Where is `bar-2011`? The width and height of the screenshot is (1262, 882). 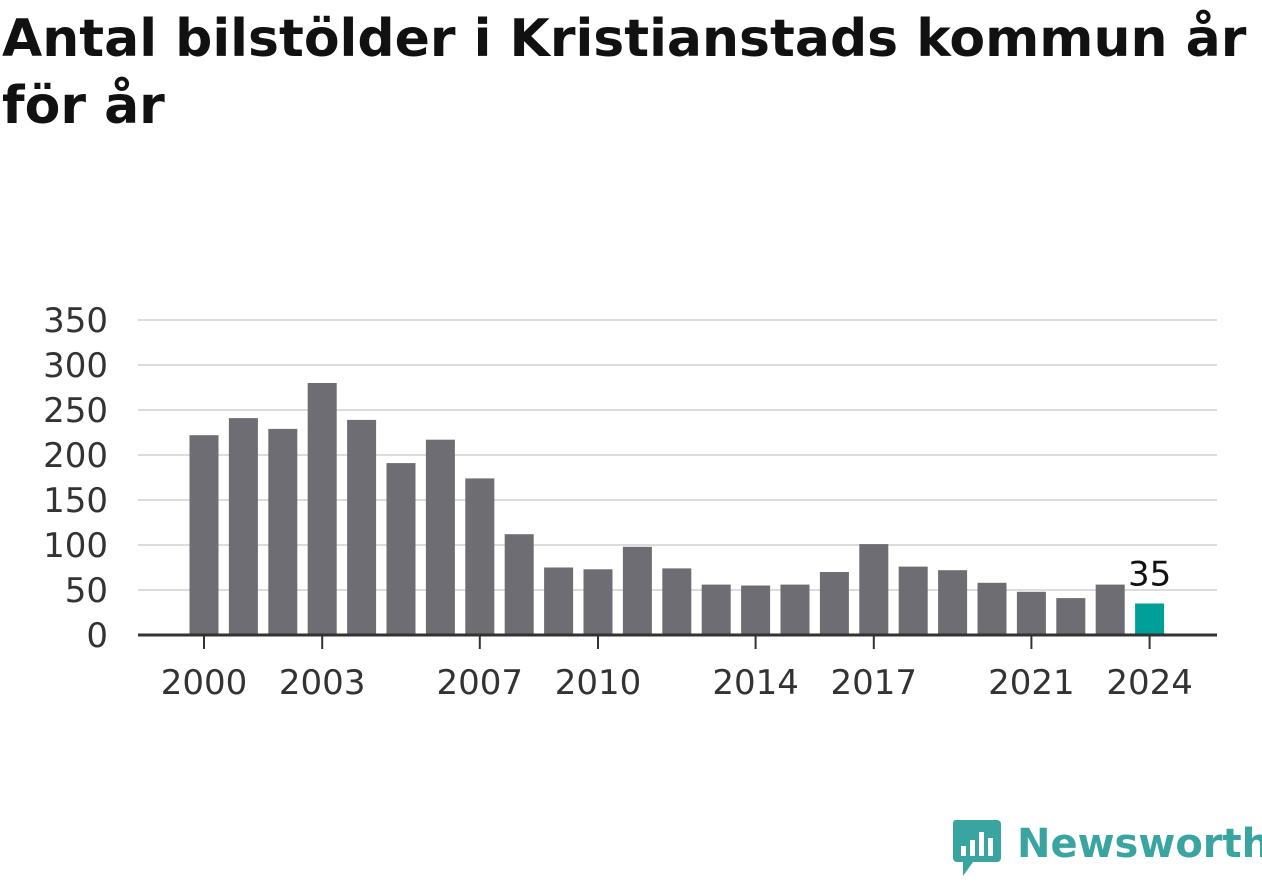 bar-2011 is located at coordinates (637, 590).